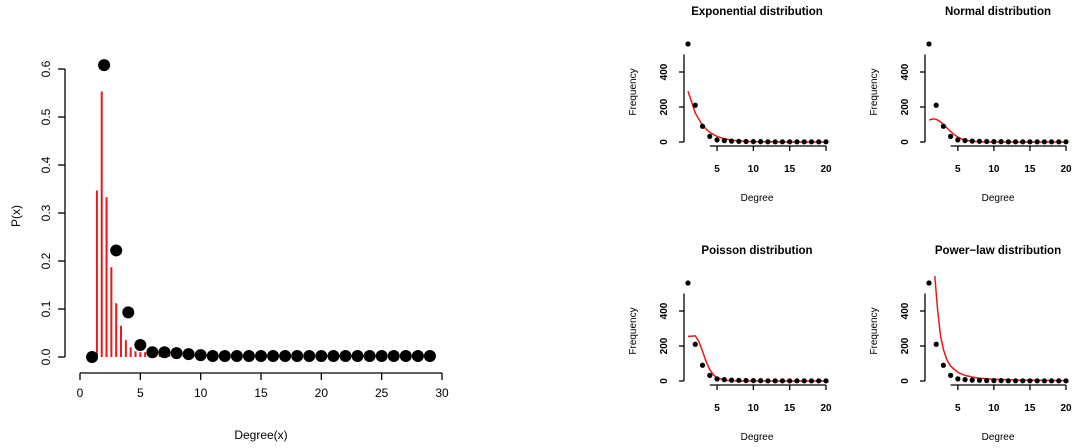 This screenshot has height=448, width=1081. What do you see at coordinates (46, 260) in the screenshot?
I see `main-y-tick-label: 0.2` at bounding box center [46, 260].